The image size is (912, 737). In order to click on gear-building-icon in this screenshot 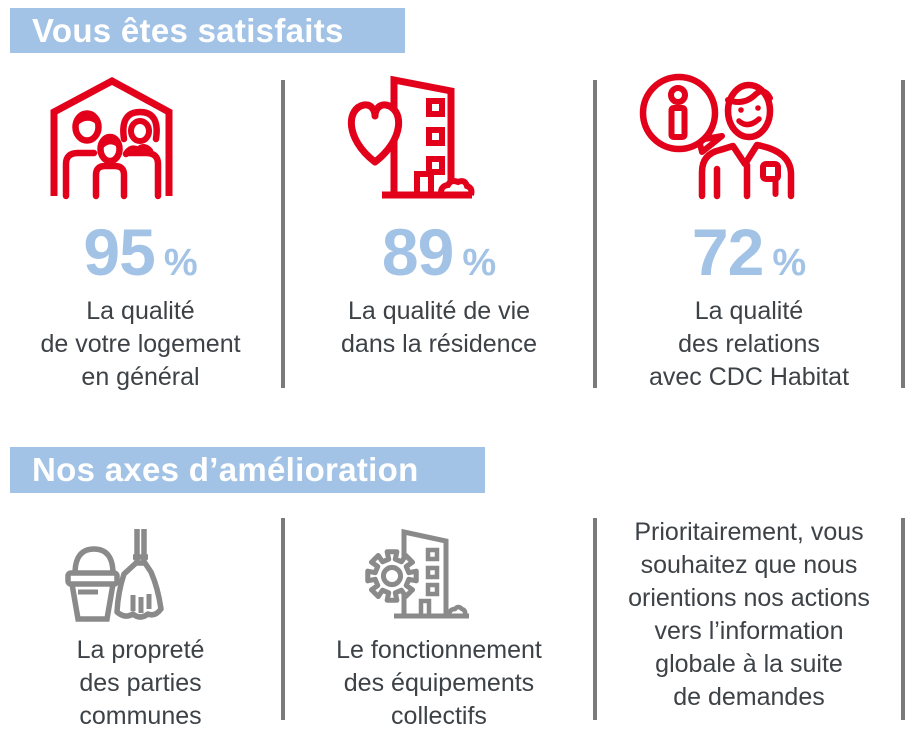, I will do `click(439, 572)`.